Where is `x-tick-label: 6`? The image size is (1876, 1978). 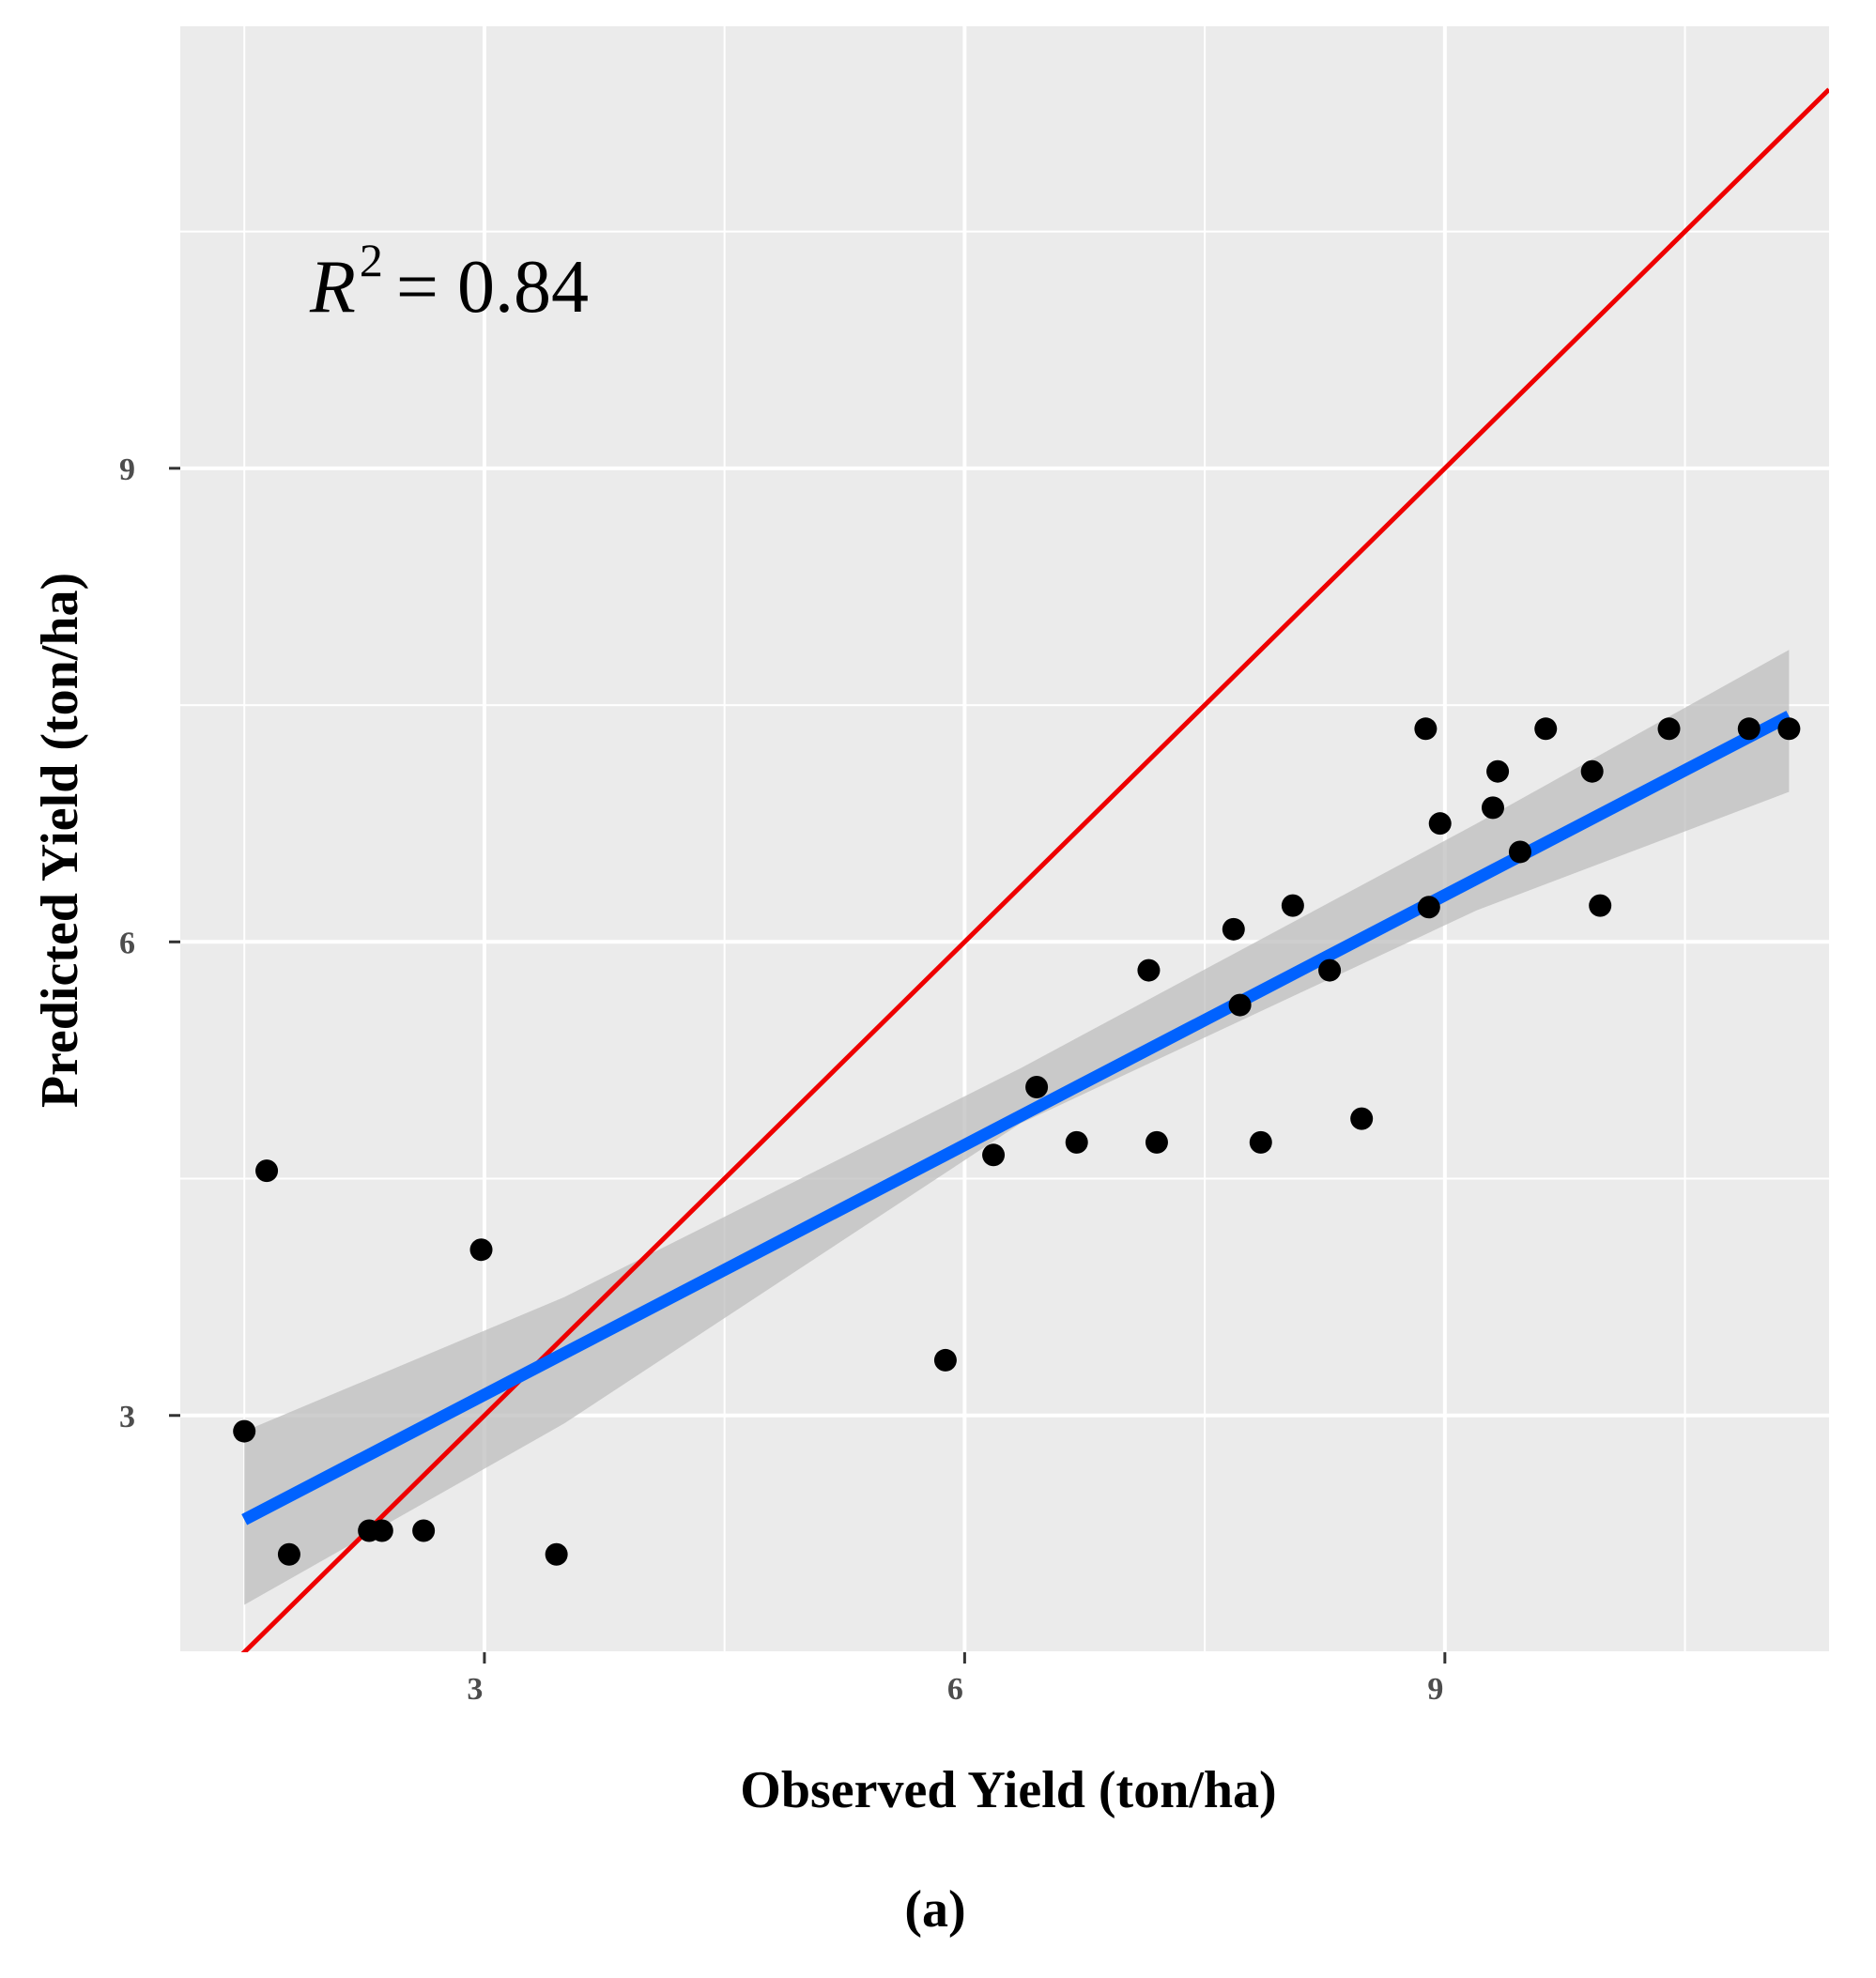
x-tick-label: 6 is located at coordinates (955, 1690).